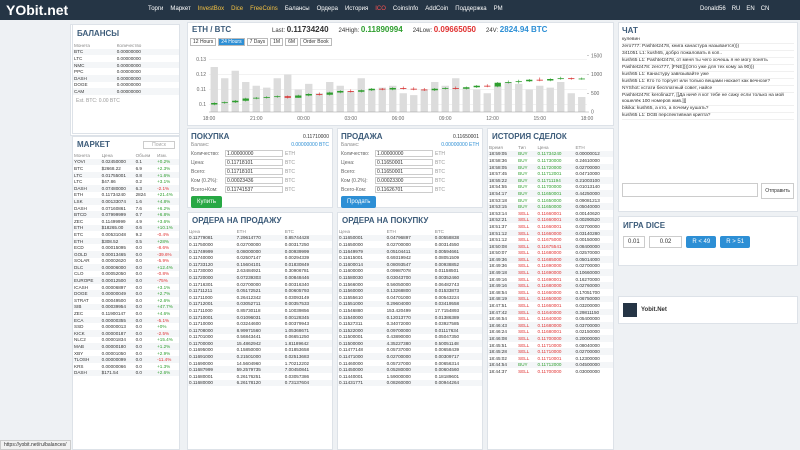 This screenshot has width=800, height=450. Describe the element at coordinates (201, 343) in the screenshot. I see `cell: 0.11700000` at that location.